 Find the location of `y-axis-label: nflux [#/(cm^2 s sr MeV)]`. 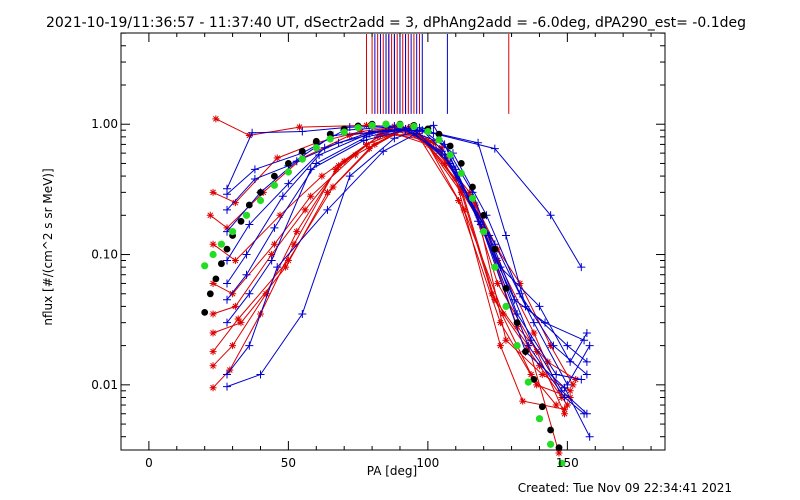

y-axis-label: nflux [#/(cm^2 s sr MeV)] is located at coordinates (48, 246).